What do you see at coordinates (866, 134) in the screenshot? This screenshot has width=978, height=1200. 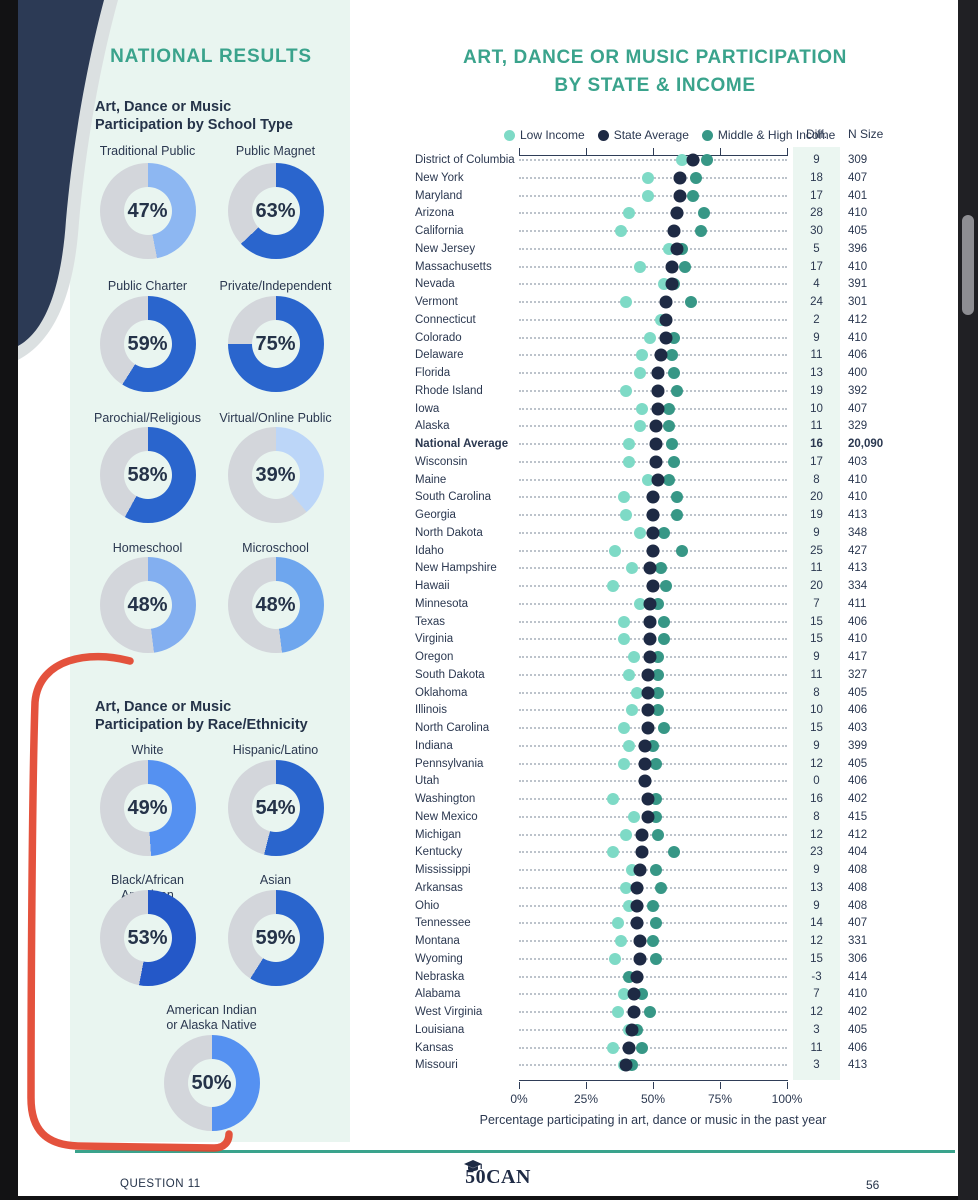 I see `nsize-column-header: N Size` at bounding box center [866, 134].